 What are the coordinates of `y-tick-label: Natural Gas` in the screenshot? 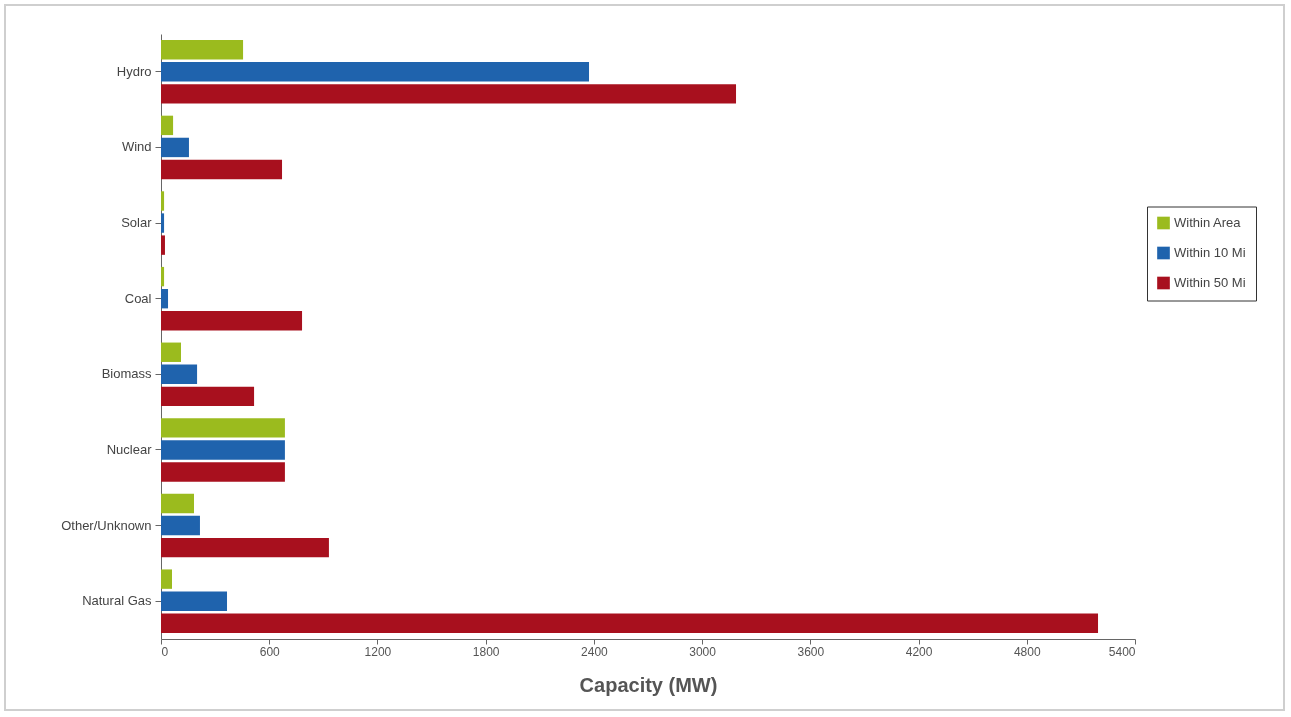 It's located at (117, 601).